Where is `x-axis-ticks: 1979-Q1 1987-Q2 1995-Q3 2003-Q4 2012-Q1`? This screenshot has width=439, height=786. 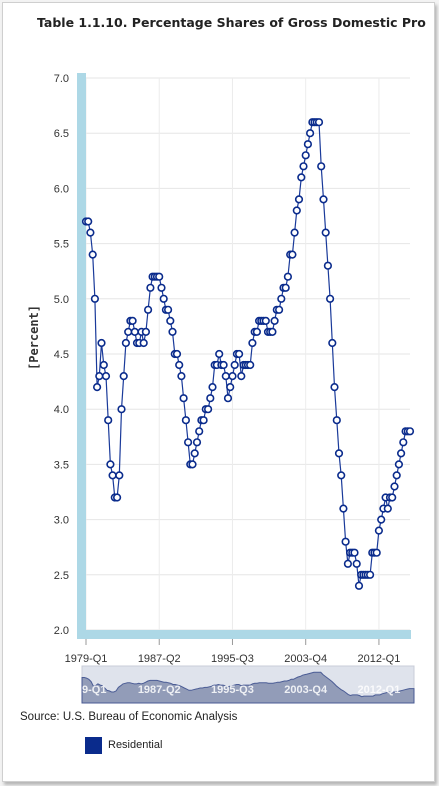 x-axis-ticks: 1979-Q1 1987-Q2 1995-Q3 2003-Q4 2012-Q1 is located at coordinates (233, 652).